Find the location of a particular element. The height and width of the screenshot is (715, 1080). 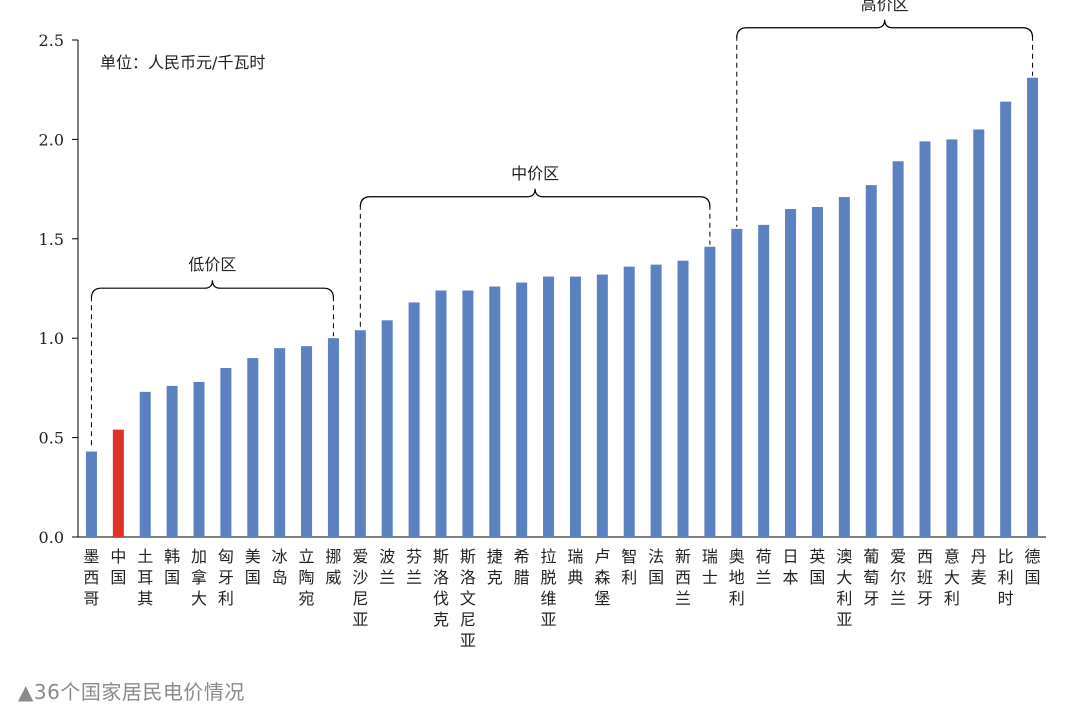

category-label: 斯洛文尼亚 is located at coordinates (468, 598).